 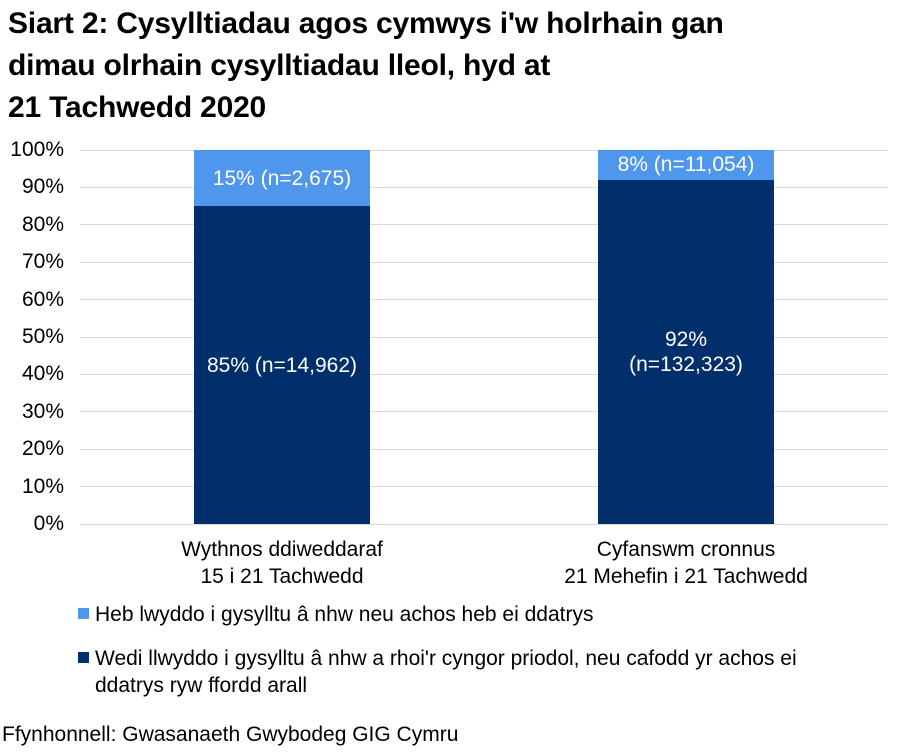 I want to click on stacked-bar: 8% (n=11,054) 92% (n=132,323), so click(x=686, y=337).